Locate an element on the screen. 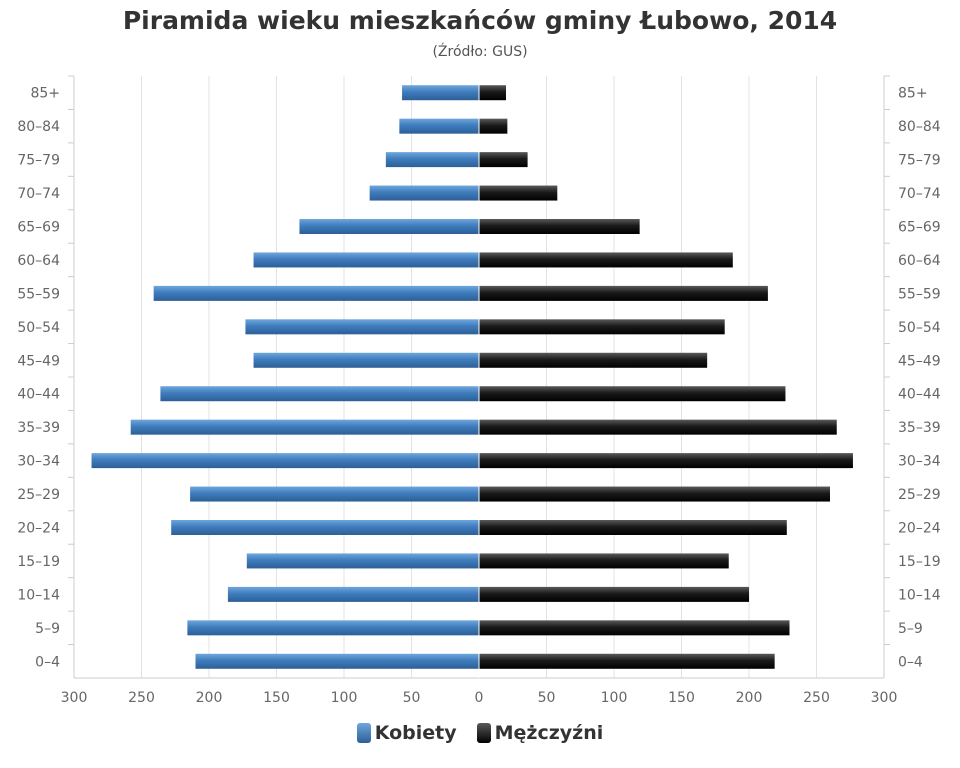 The width and height of the screenshot is (960, 768). y-tick-label-right: 35–39 is located at coordinates (919, 428).